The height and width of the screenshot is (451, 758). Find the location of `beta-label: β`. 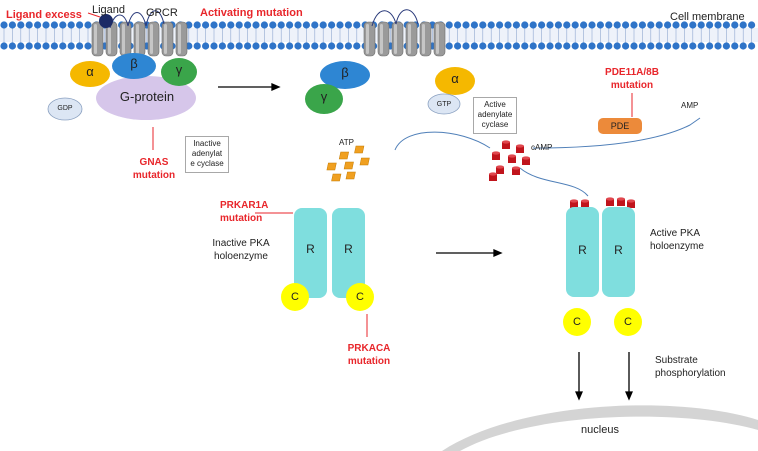

beta-label: β is located at coordinates (134, 63).